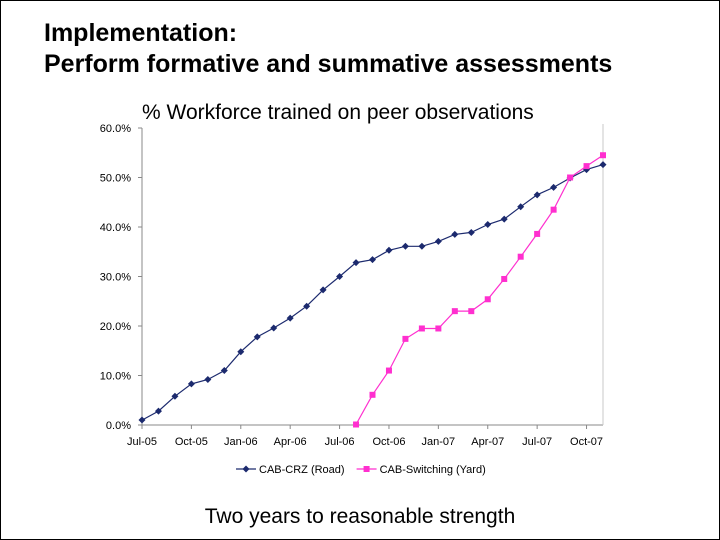 The image size is (720, 540). I want to click on y-tick-label: 0.0%, so click(118, 426).